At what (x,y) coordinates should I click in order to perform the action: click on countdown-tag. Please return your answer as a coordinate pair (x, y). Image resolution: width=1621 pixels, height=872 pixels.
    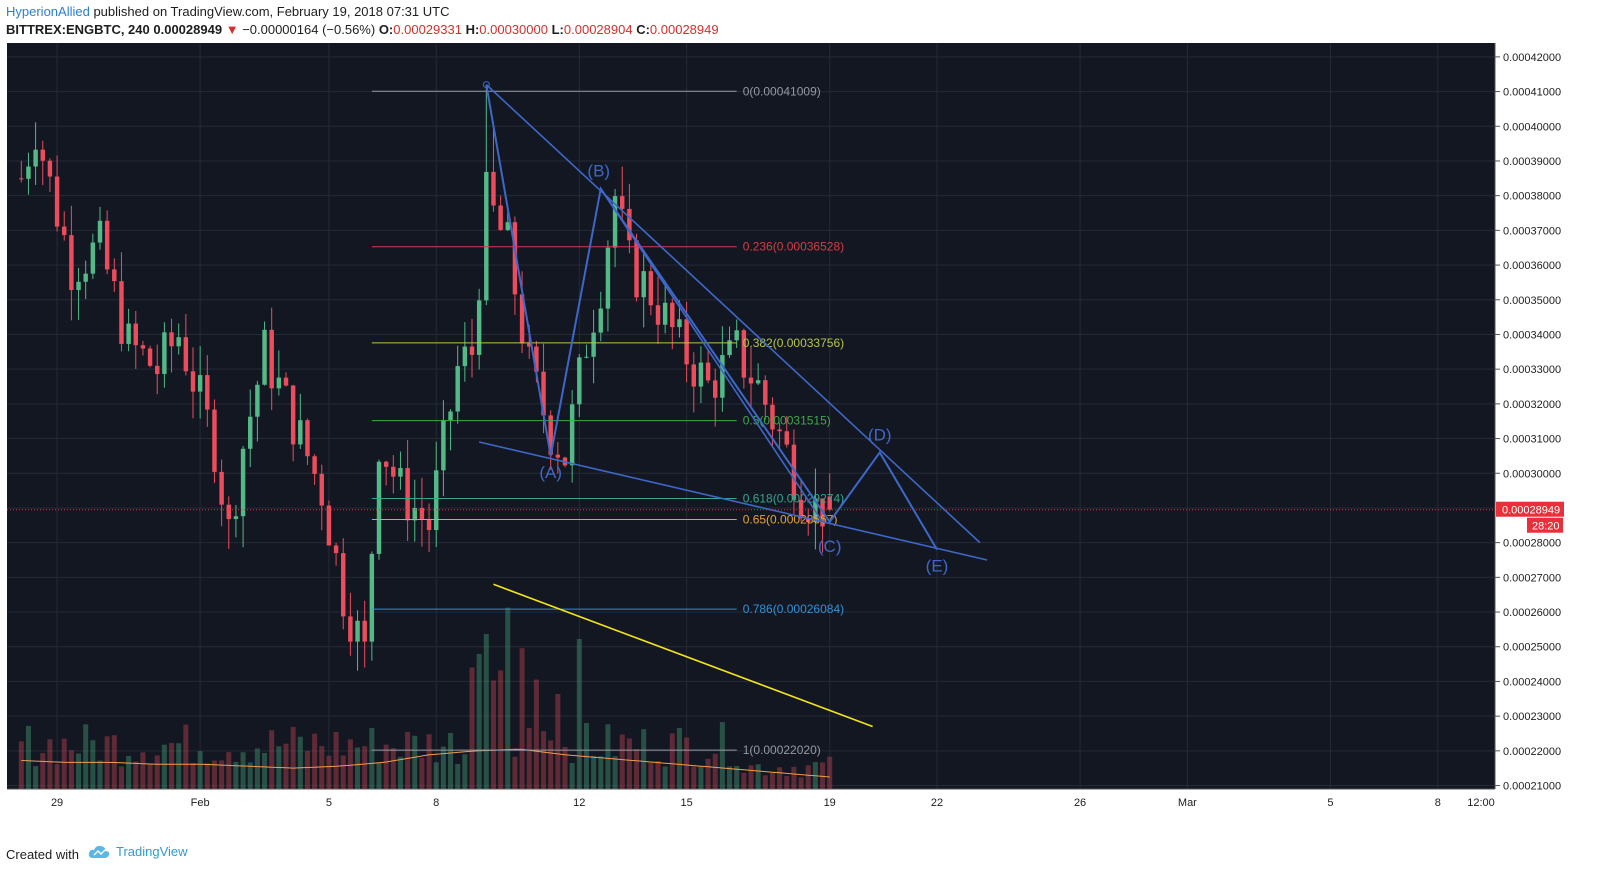
    Looking at the image, I should click on (1545, 525).